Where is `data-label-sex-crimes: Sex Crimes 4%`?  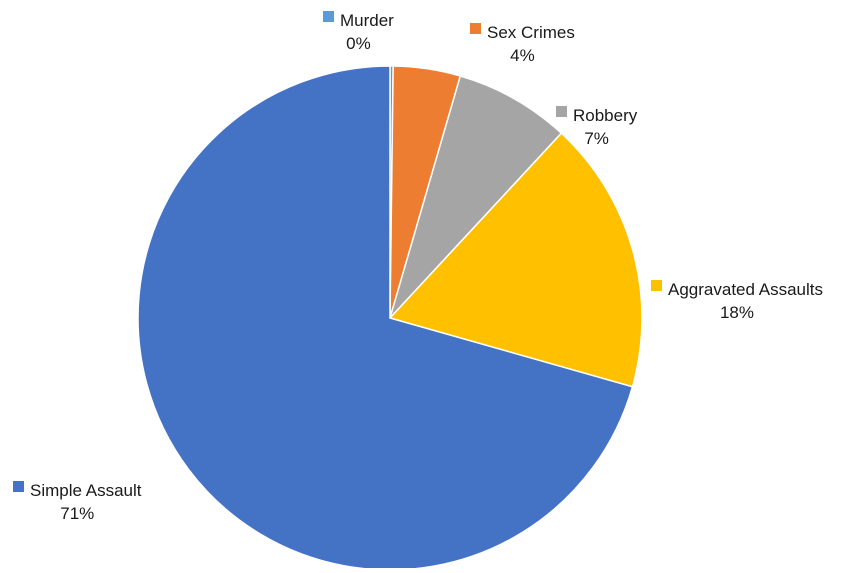 data-label-sex-crimes: Sex Crimes 4% is located at coordinates (522, 44).